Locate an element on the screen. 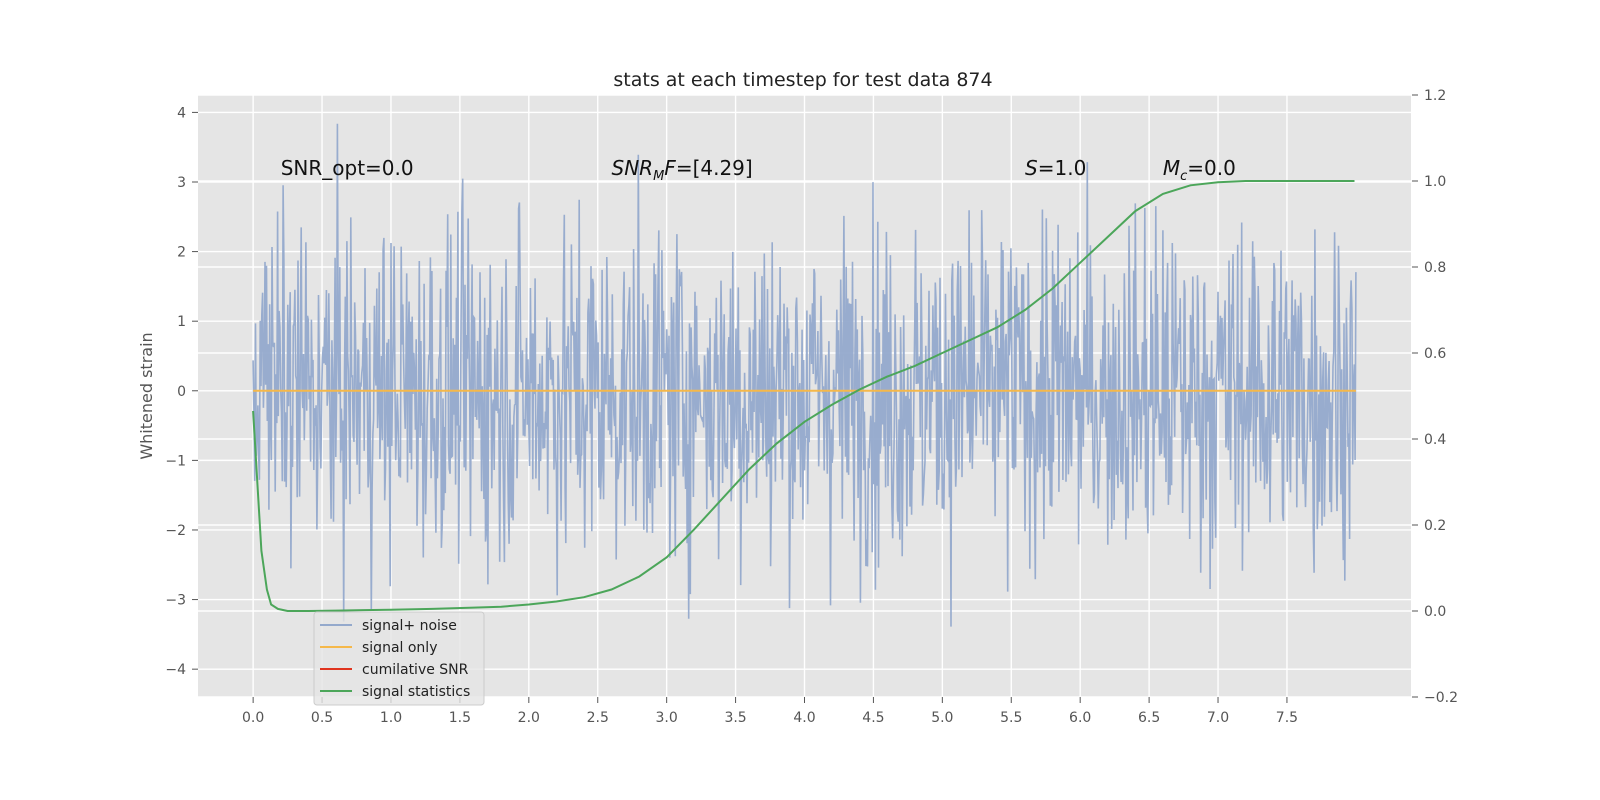  x-tick-label: 5.0 is located at coordinates (942, 718).